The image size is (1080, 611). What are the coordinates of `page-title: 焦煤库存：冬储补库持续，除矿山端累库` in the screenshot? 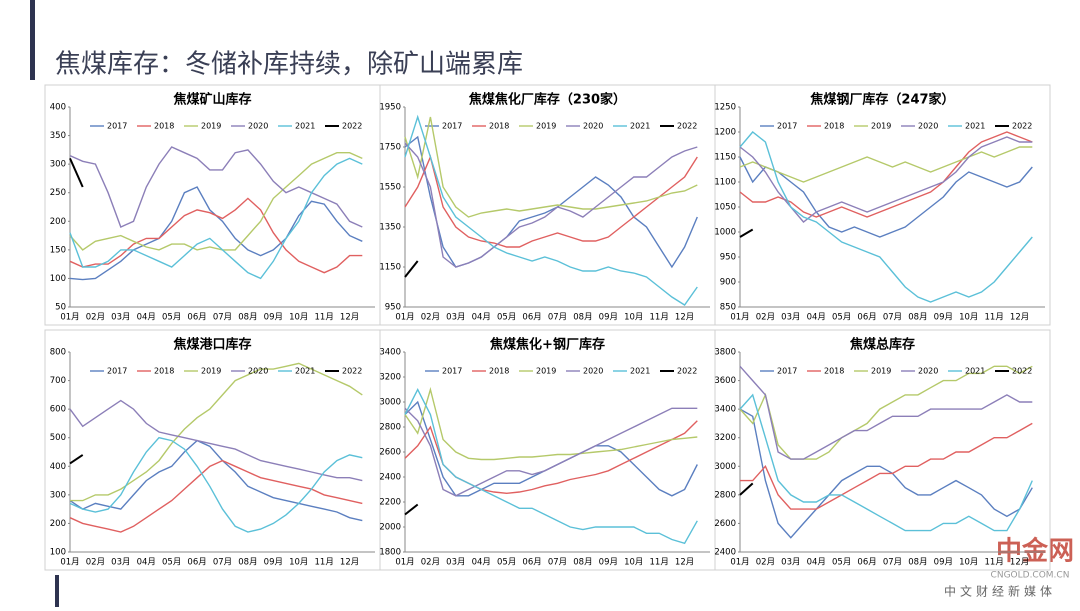 It's located at (289, 65).